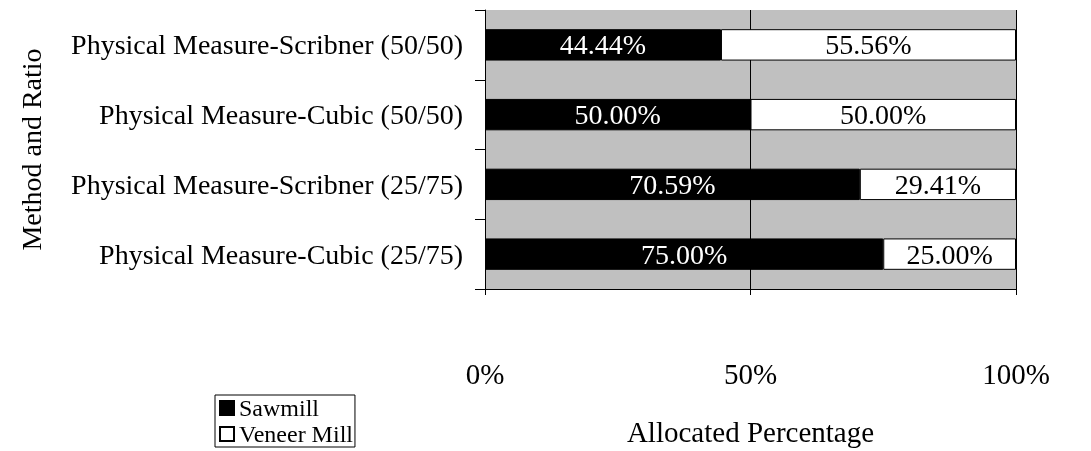 The height and width of the screenshot is (451, 1091). I want to click on y-tick-label: Physical Measure-Scribner (25/75), so click(267, 184).